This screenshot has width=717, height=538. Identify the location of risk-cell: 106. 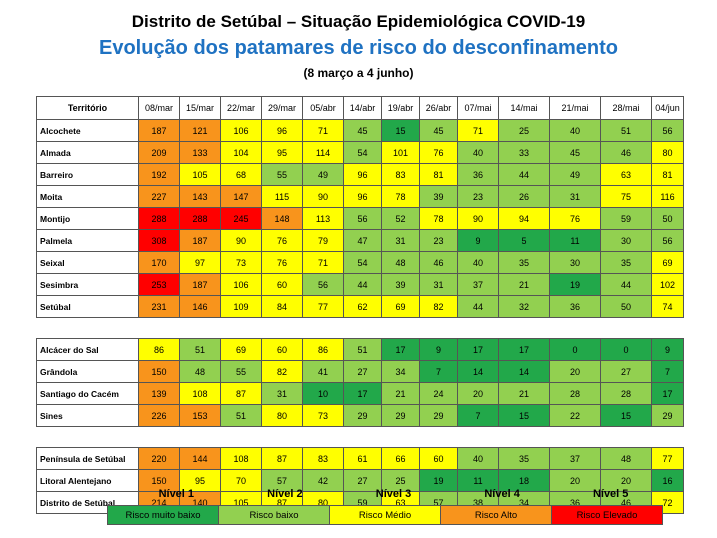
(241, 284).